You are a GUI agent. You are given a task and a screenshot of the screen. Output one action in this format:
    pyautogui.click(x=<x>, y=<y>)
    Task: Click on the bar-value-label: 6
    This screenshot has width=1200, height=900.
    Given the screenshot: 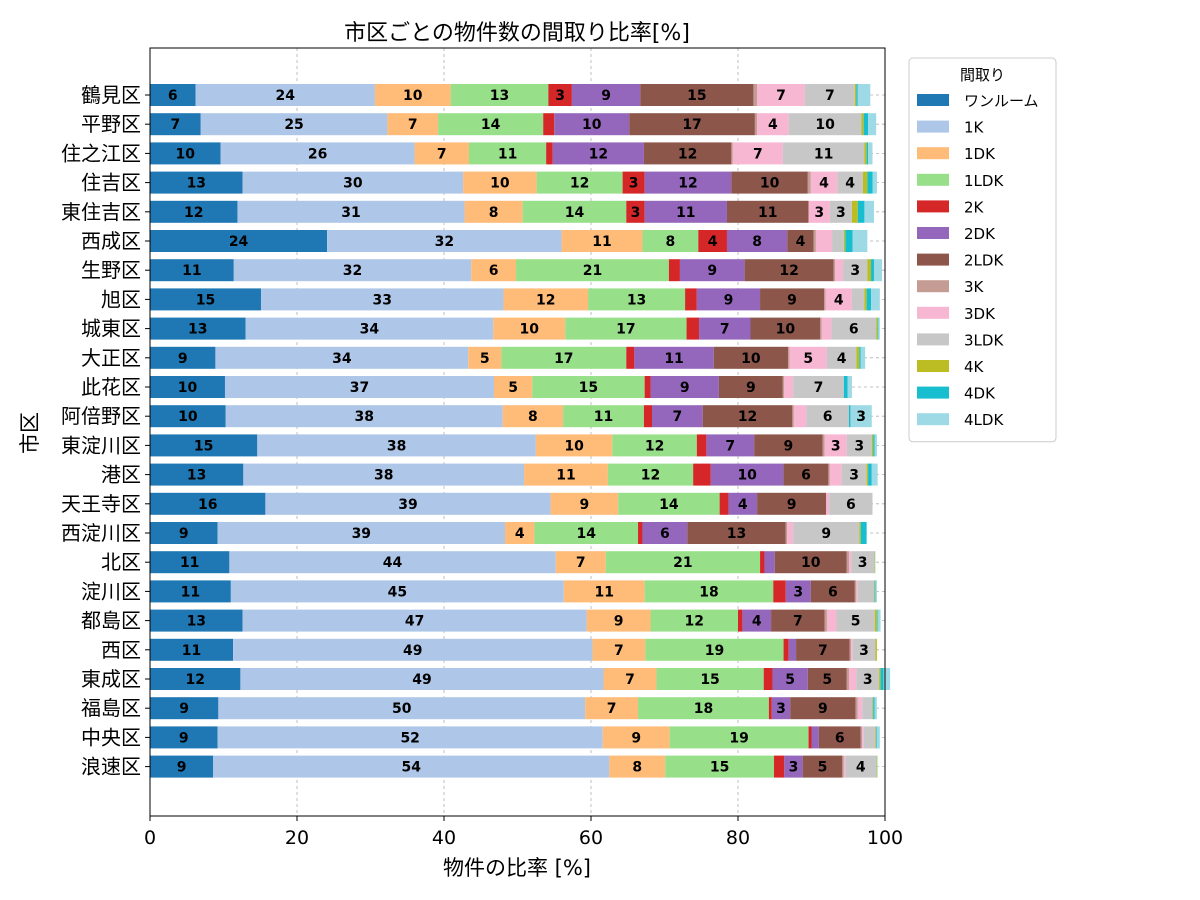 What is the action you would take?
    pyautogui.click(x=665, y=534)
    